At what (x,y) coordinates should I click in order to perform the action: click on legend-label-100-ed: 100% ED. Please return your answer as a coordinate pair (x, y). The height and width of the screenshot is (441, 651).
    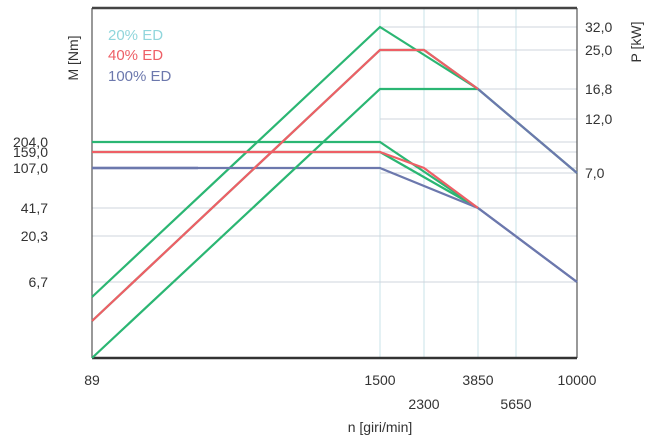
    Looking at the image, I should click on (140, 76).